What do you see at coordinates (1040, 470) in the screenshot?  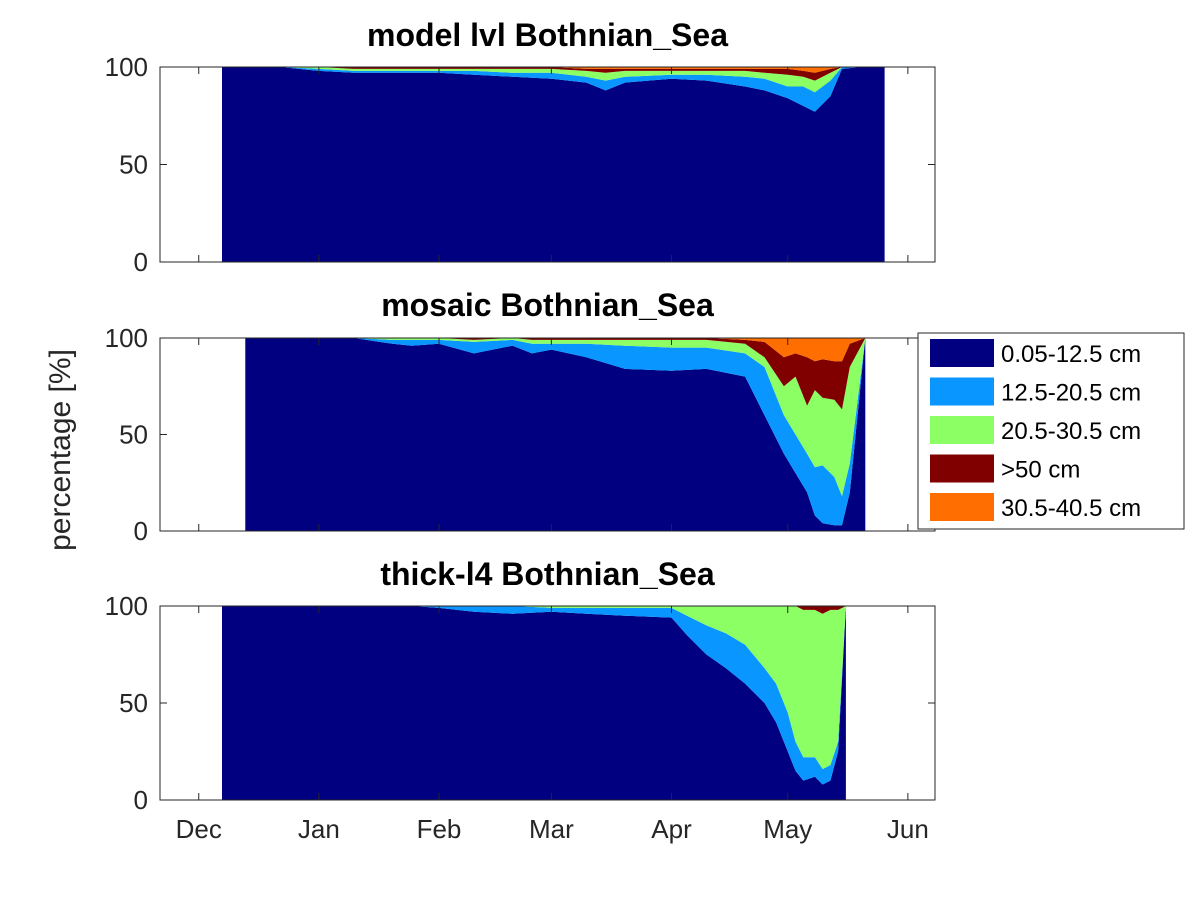 I see `legend-label: >50 cm` at bounding box center [1040, 470].